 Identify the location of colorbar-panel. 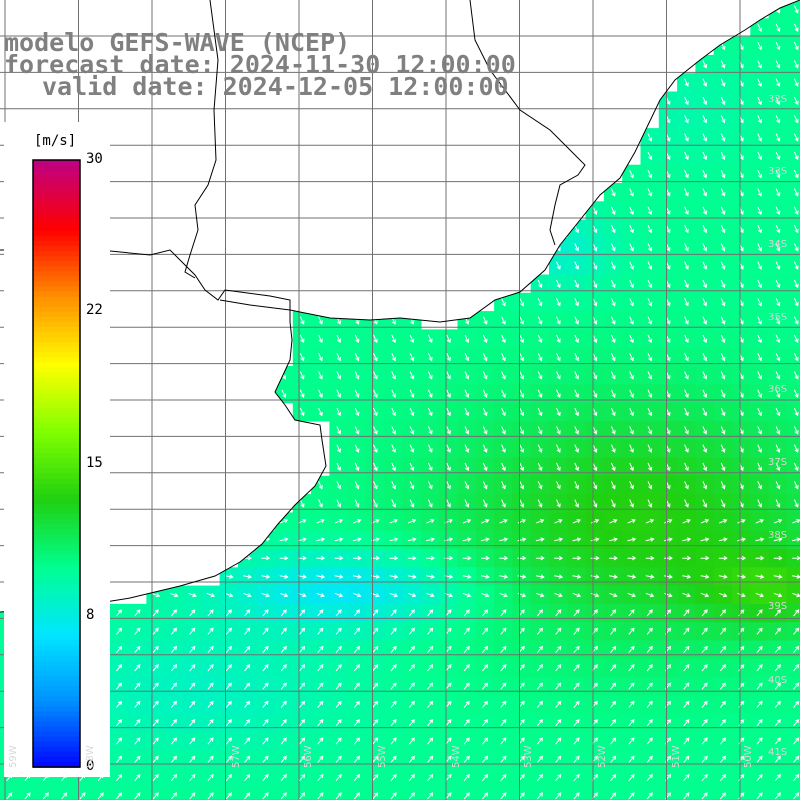
(57, 449).